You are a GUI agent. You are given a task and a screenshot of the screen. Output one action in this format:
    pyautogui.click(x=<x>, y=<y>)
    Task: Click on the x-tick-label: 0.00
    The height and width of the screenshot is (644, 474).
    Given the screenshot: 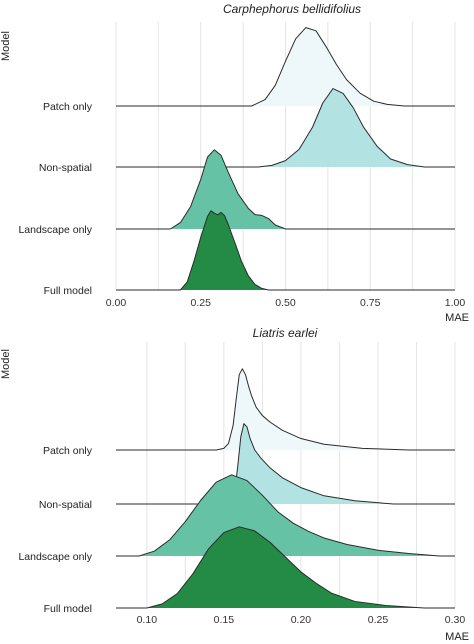 What is the action you would take?
    pyautogui.click(x=116, y=303)
    